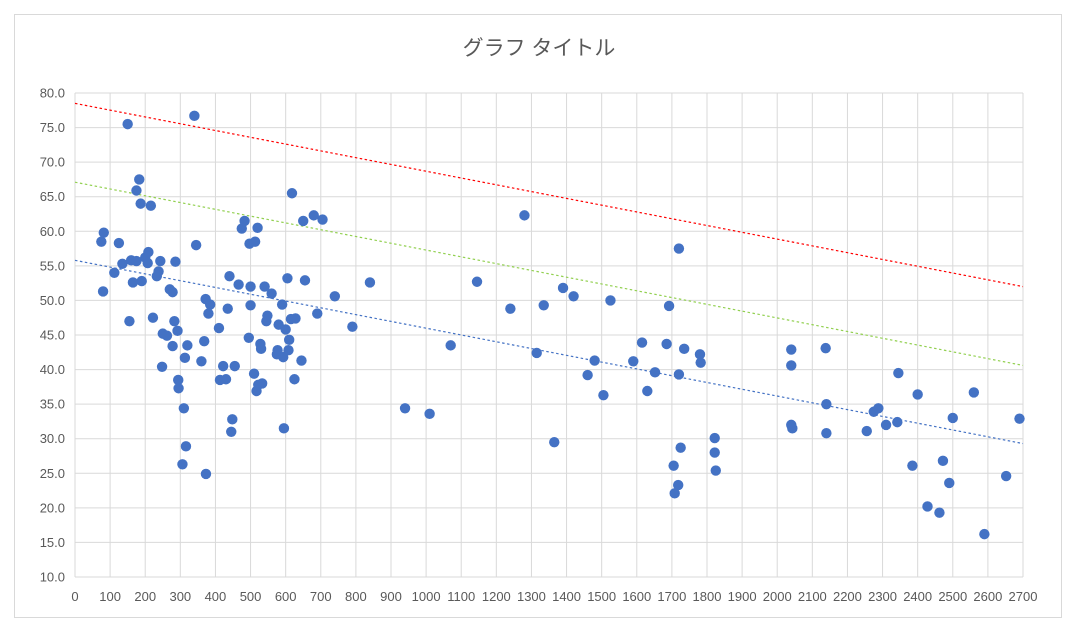 Image resolution: width=1080 pixels, height=626 pixels. I want to click on x-tick-label: 400, so click(216, 596).